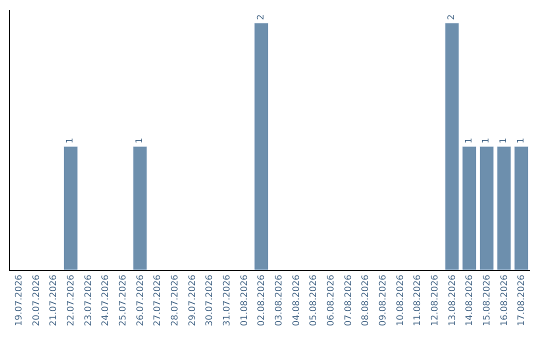 The height and width of the screenshot is (340, 540). Describe the element at coordinates (210, 300) in the screenshot. I see `x-tick-label: 30.07.2026` at that location.